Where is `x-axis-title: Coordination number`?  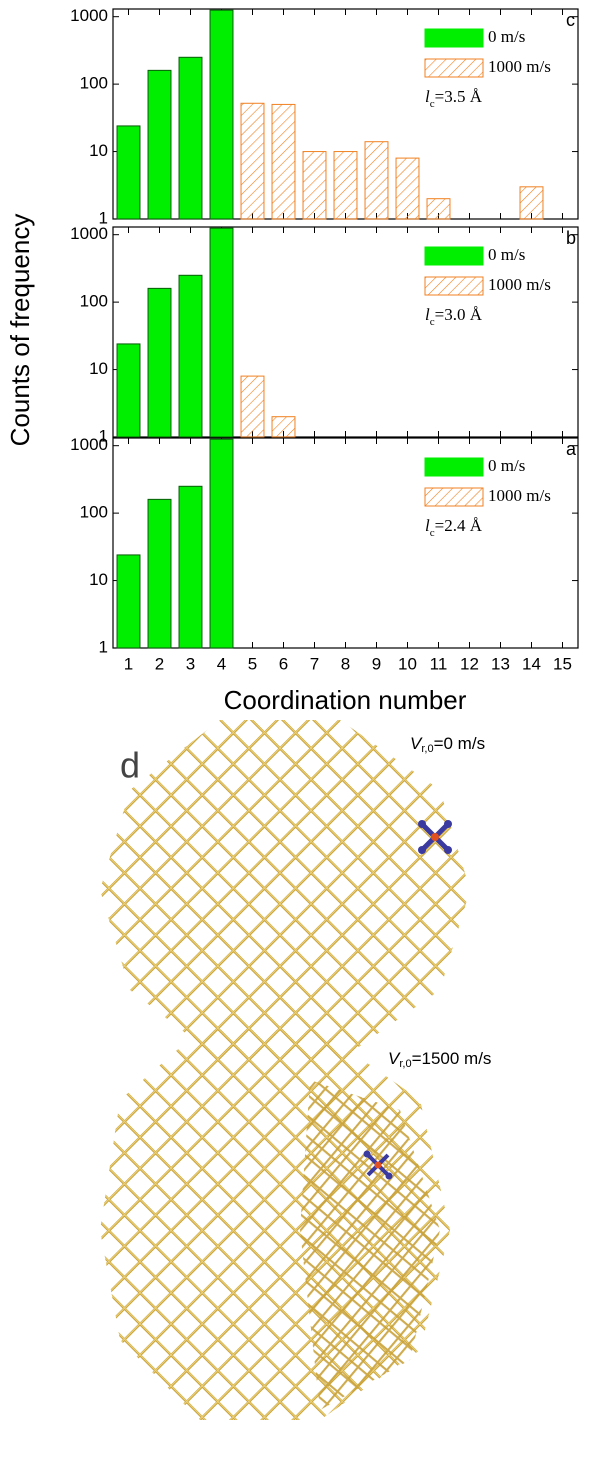
x-axis-title: Coordination number is located at coordinates (345, 700).